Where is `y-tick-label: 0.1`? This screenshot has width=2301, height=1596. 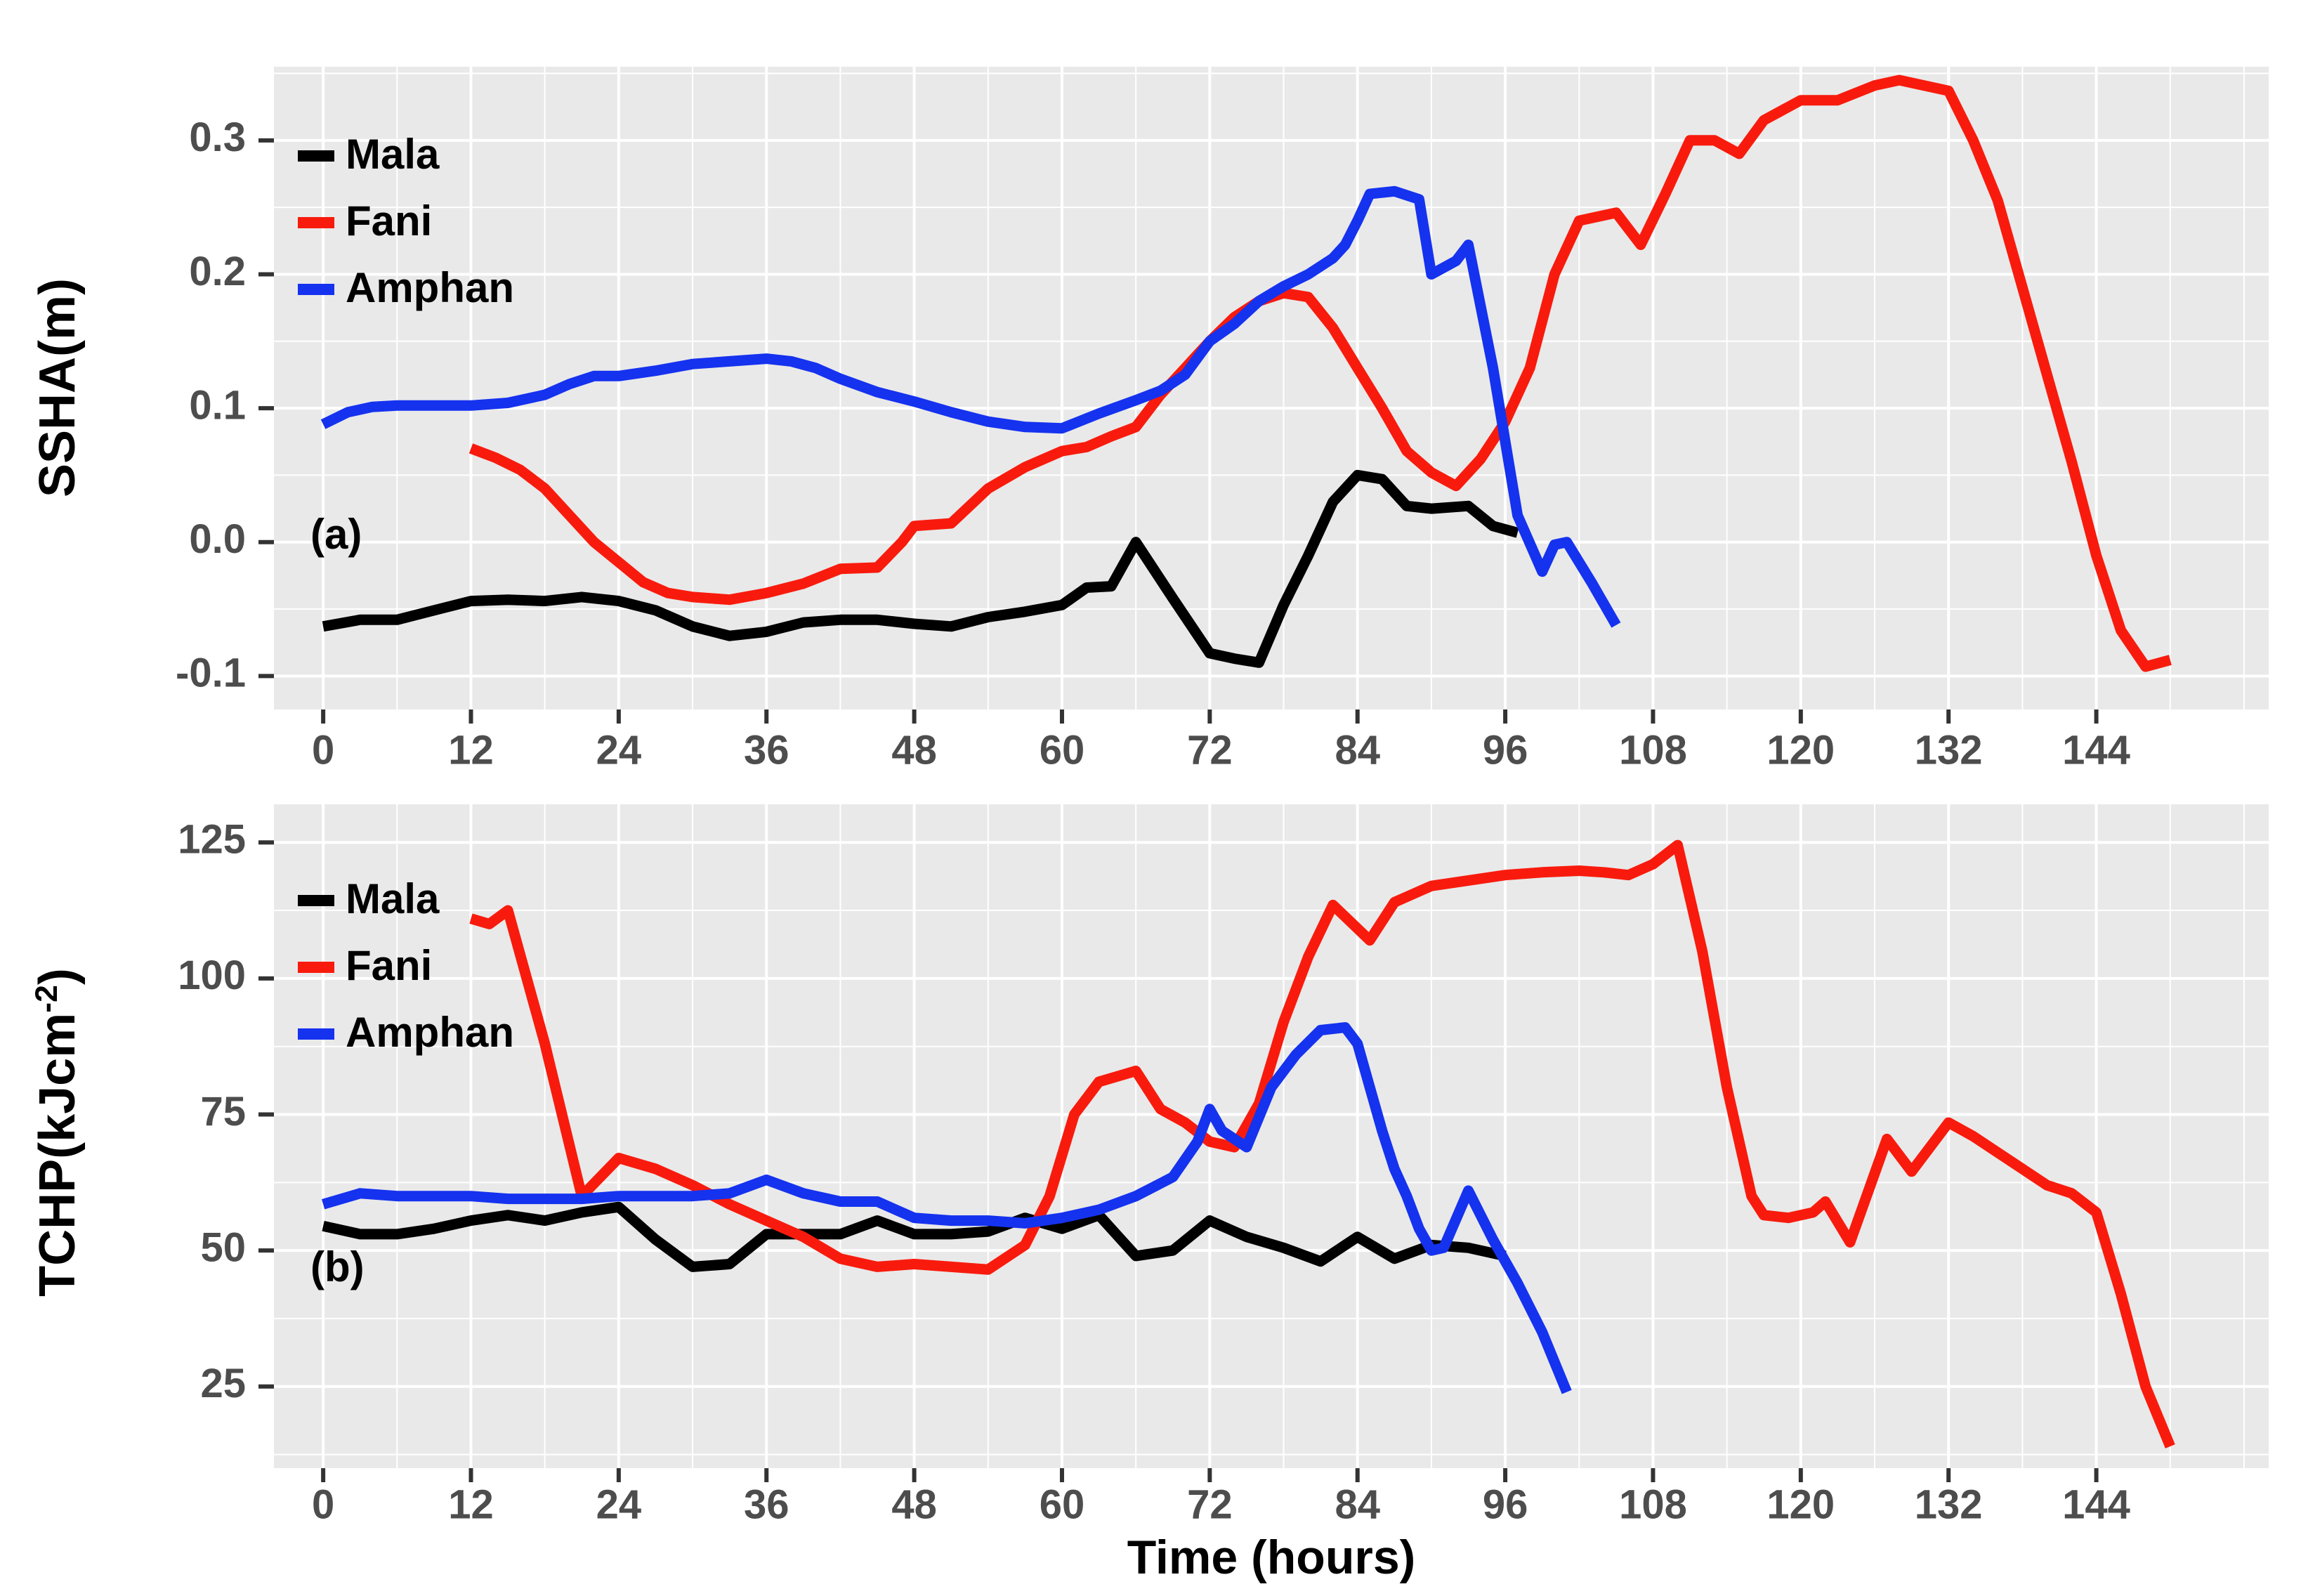 y-tick-label: 0.1 is located at coordinates (217, 405).